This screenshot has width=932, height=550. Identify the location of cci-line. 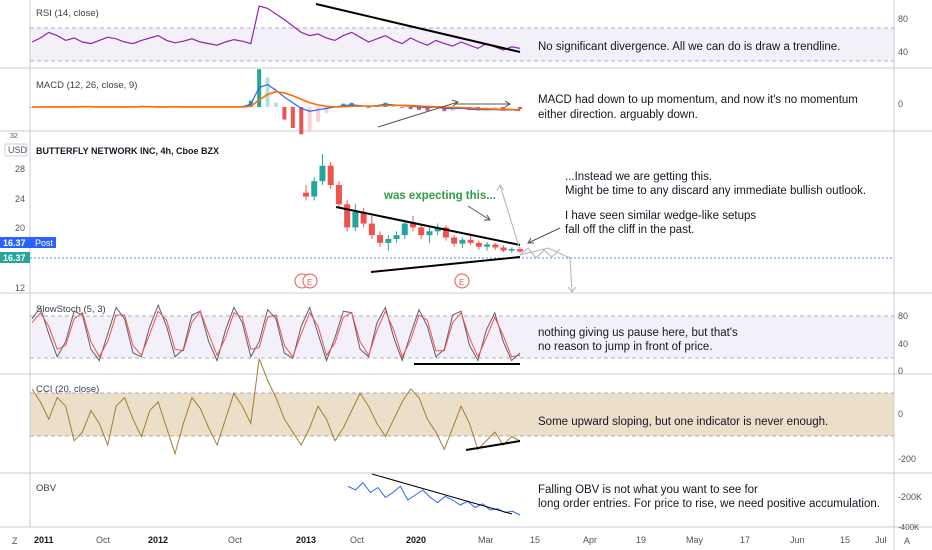
(276, 407).